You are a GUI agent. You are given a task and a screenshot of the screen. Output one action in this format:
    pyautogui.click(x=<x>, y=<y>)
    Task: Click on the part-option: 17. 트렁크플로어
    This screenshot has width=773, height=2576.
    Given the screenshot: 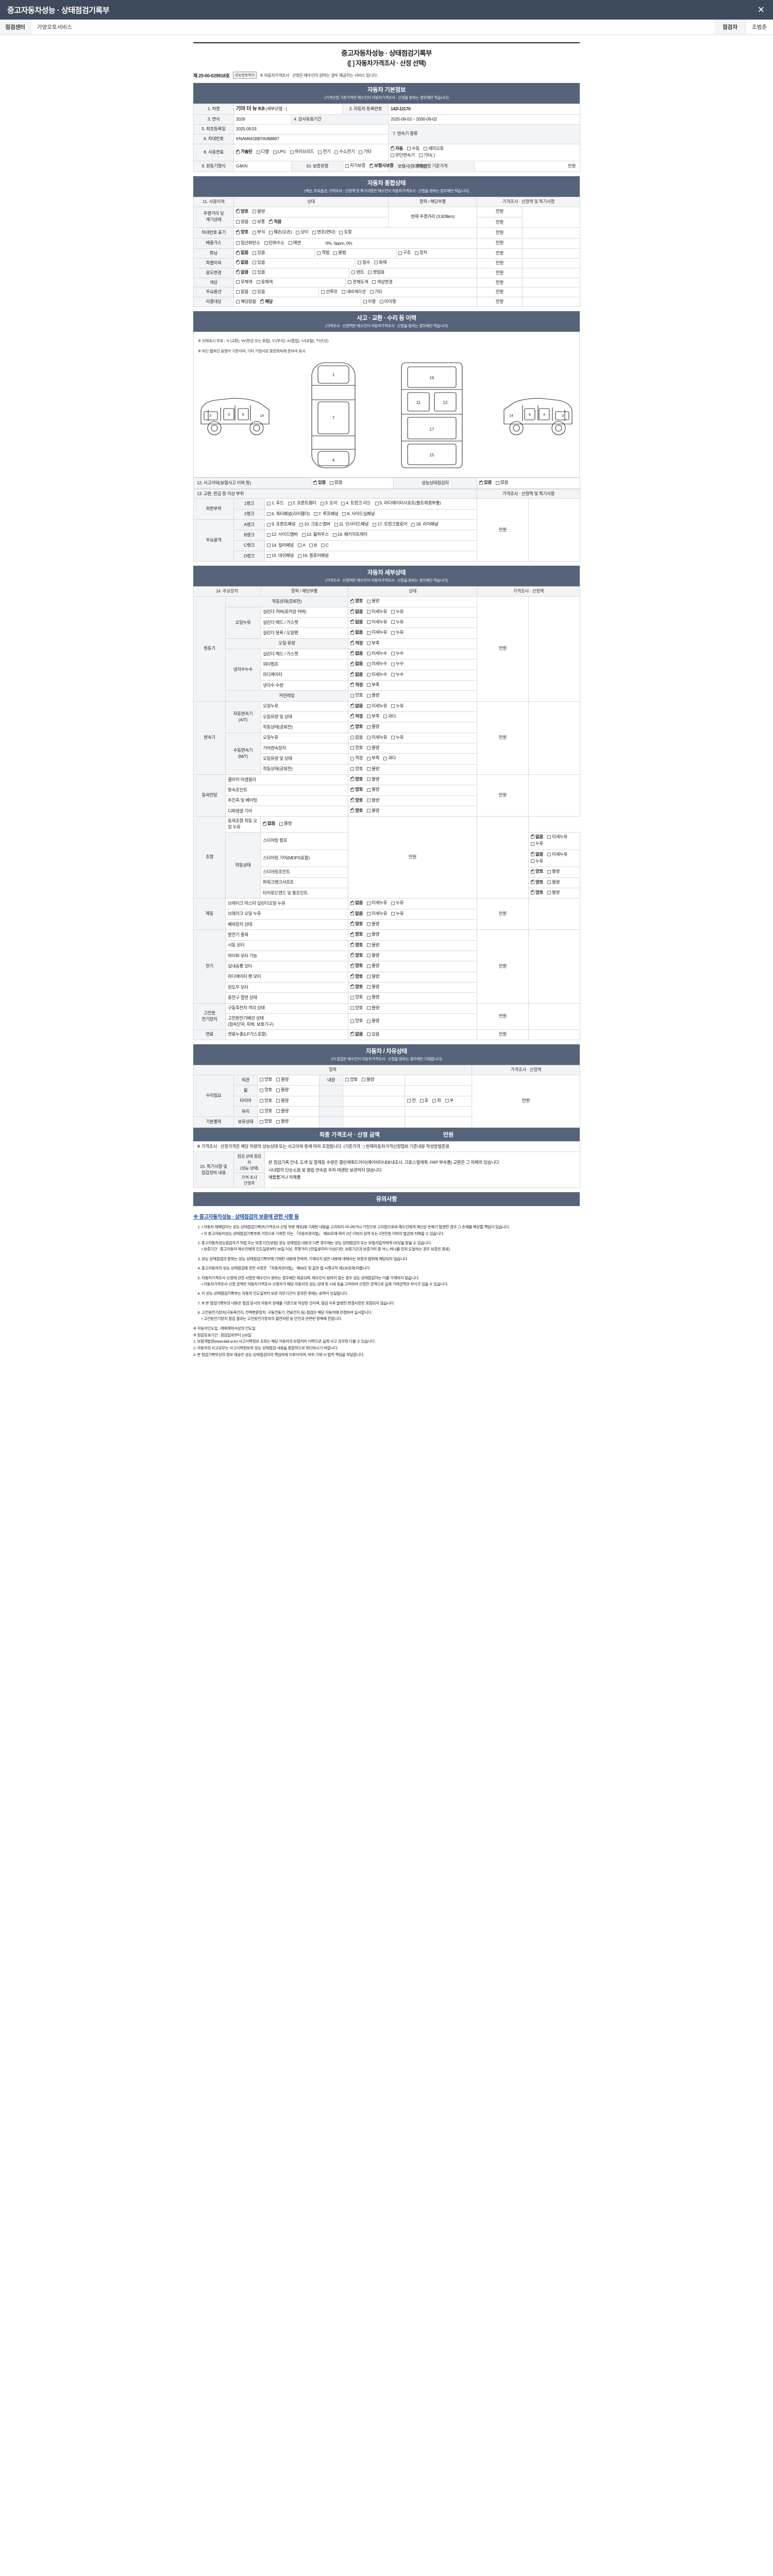 What is the action you would take?
    pyautogui.click(x=390, y=524)
    